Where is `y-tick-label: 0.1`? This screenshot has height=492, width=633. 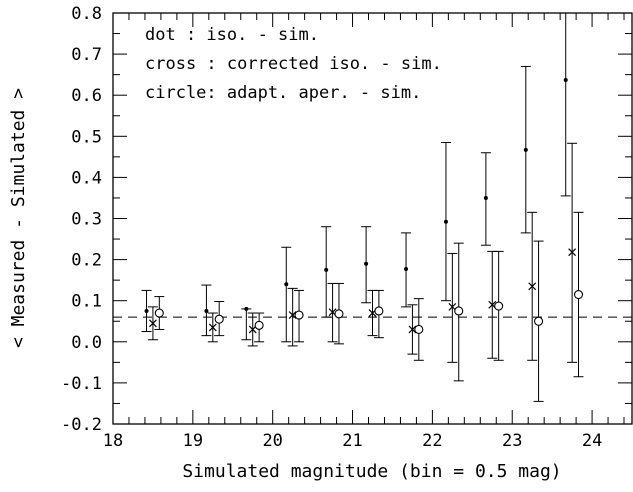
y-tick-label: 0.1 is located at coordinates (86, 302).